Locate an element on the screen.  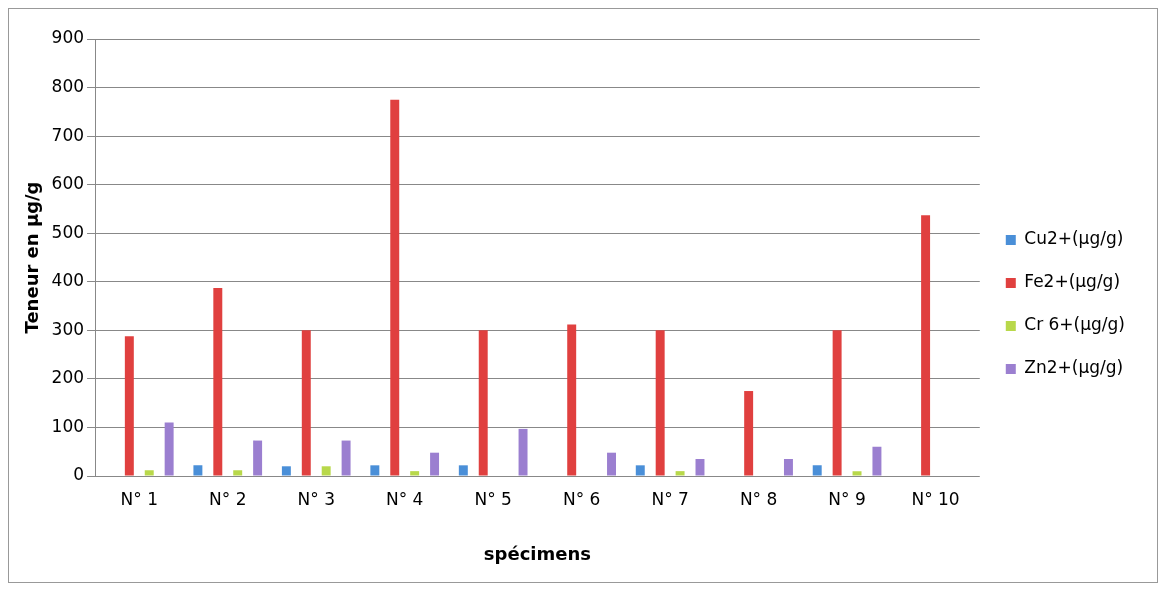
legend-label: Cu2+(µg/g) is located at coordinates (1074, 238).